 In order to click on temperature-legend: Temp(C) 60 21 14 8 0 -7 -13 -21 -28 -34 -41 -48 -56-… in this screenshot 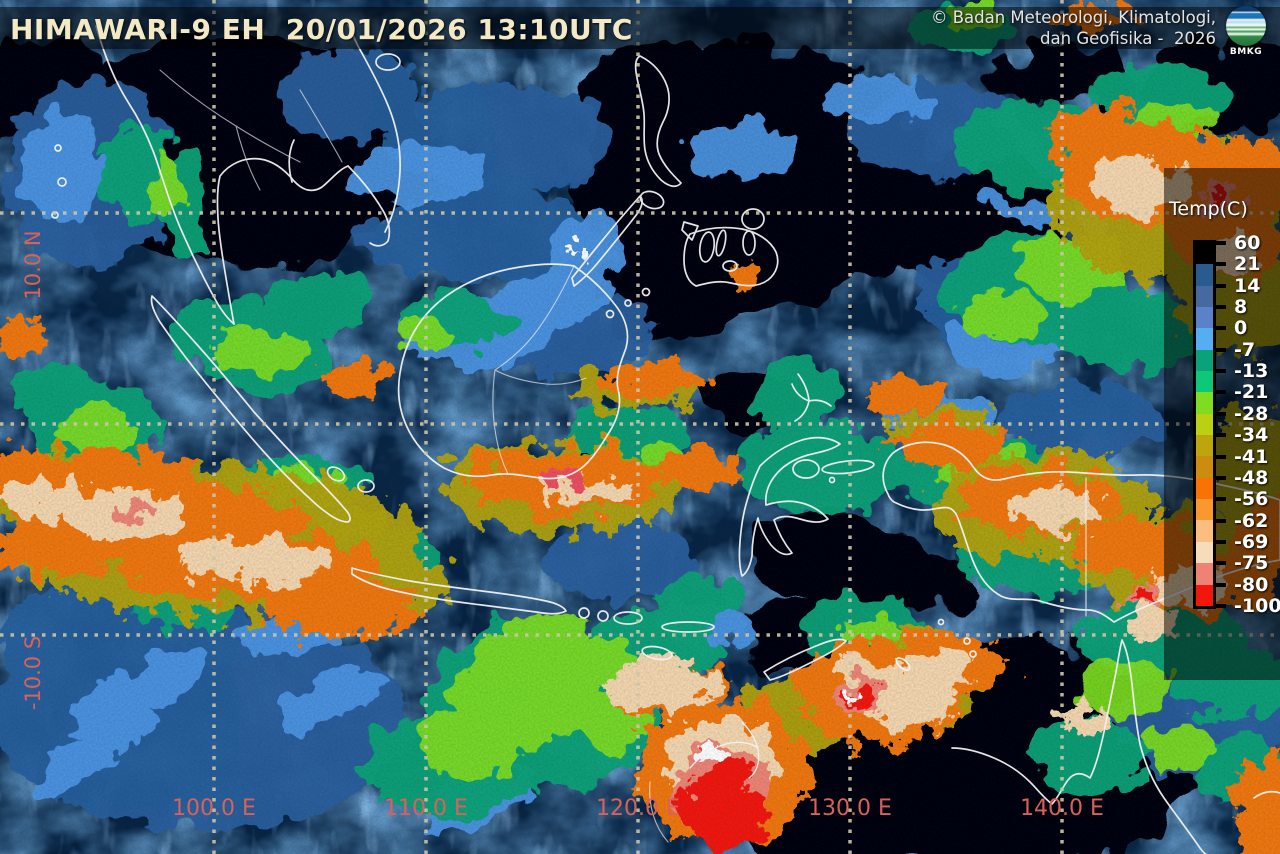, I will do `click(1222, 424)`.